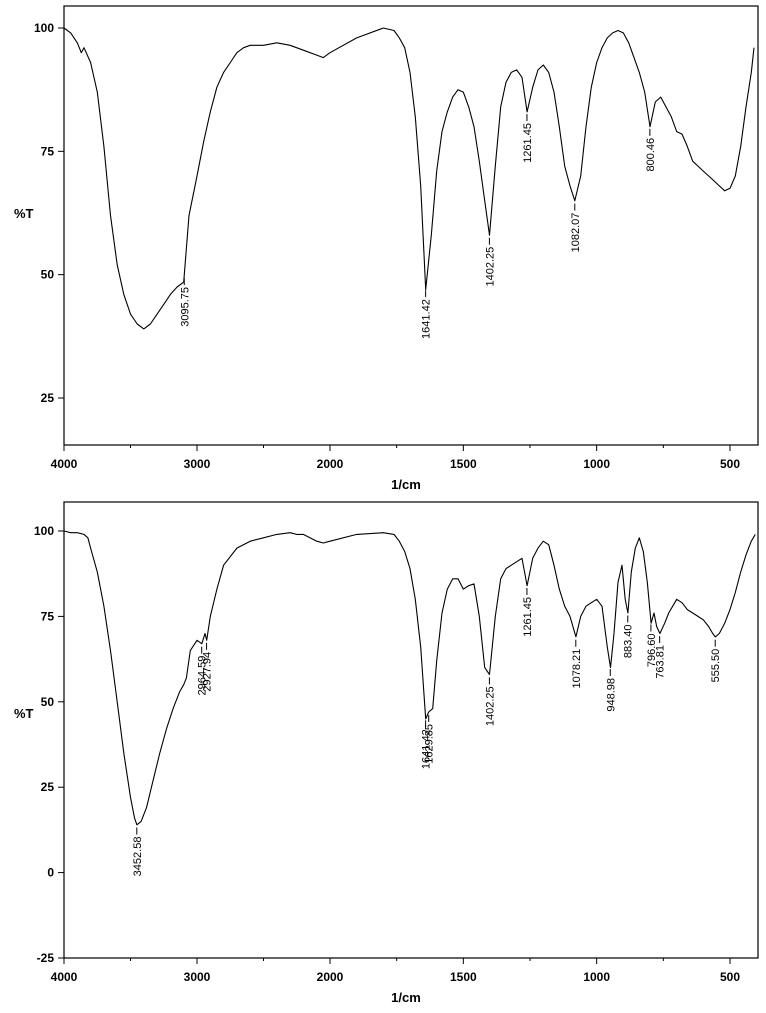 Image resolution: width=766 pixels, height=1013 pixels. What do you see at coordinates (50, 873) in the screenshot?
I see `y-tick-label: 0` at bounding box center [50, 873].